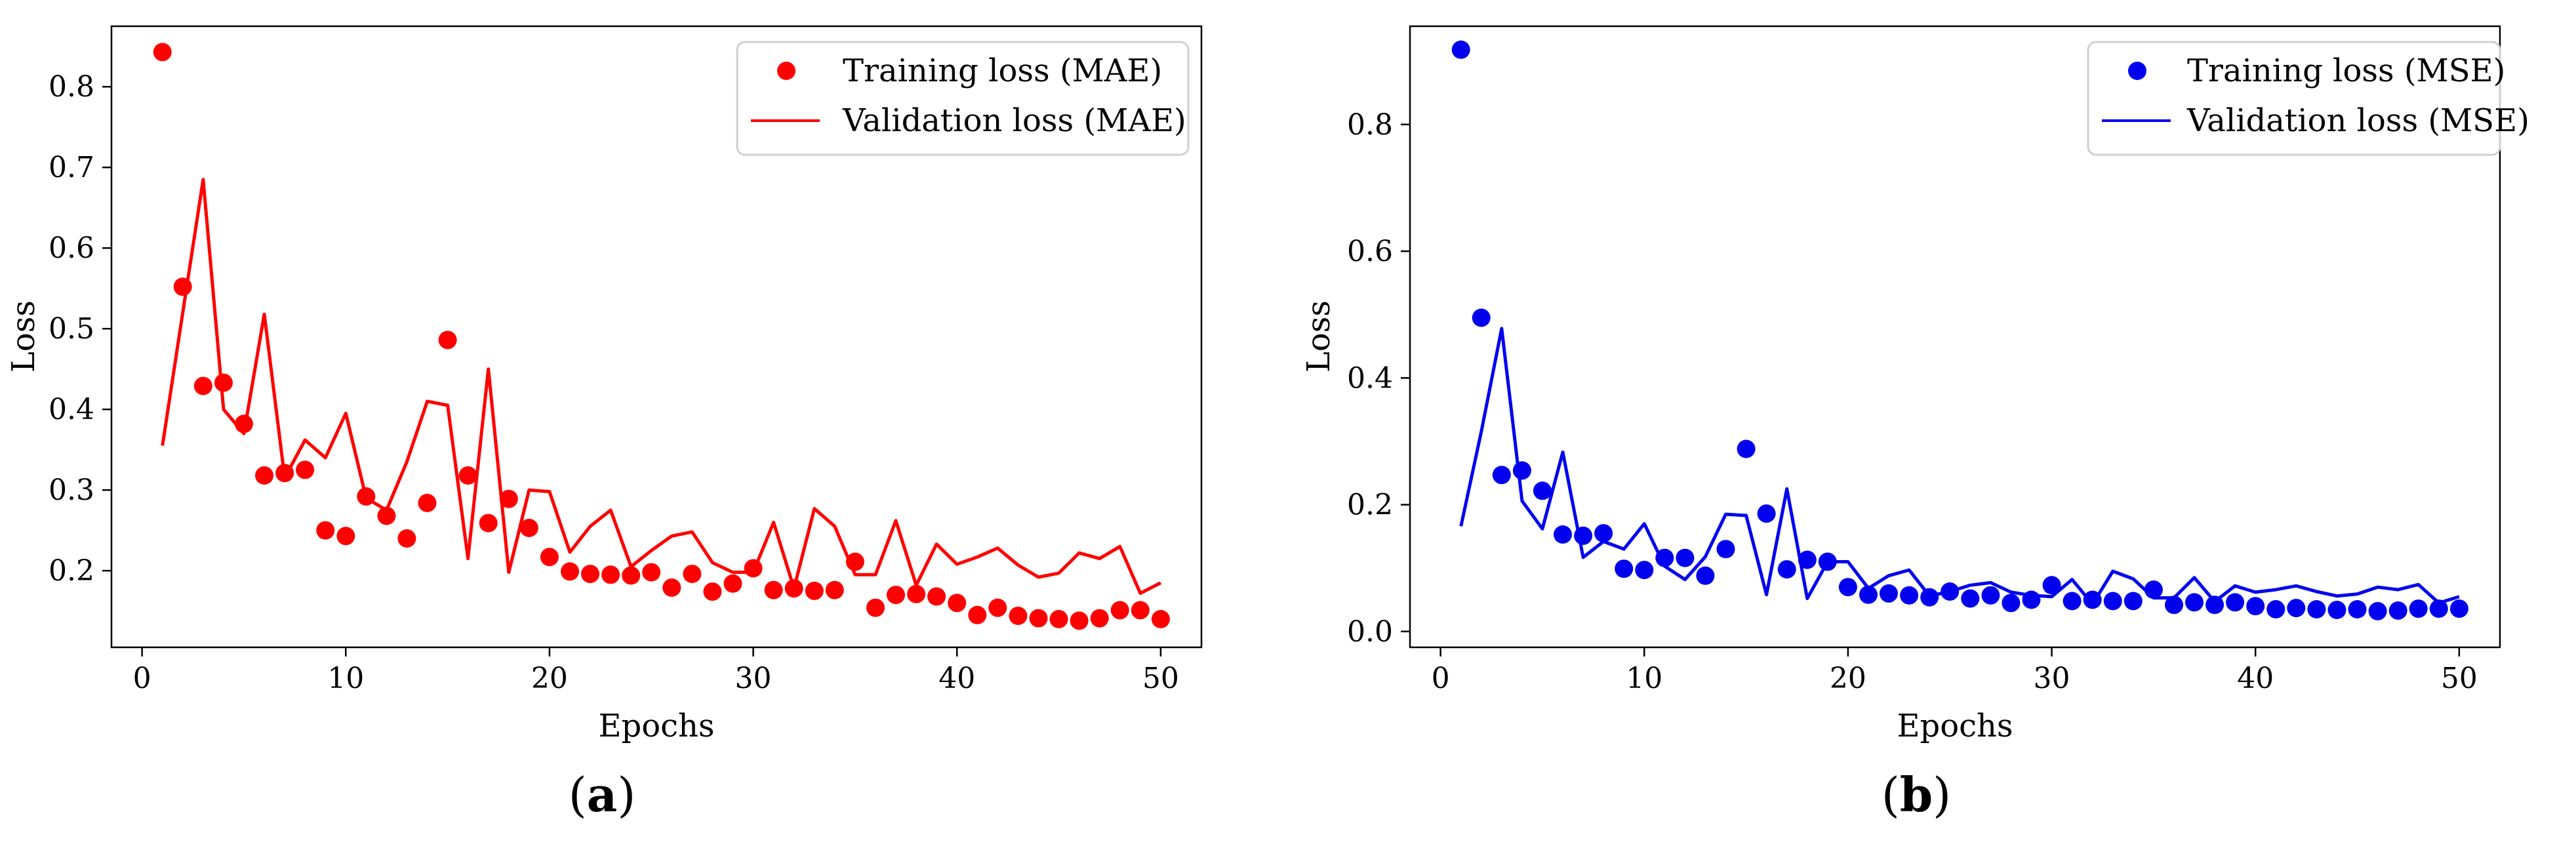  I want to click on panel-a-y-tick-label: 0.8, so click(71, 87).